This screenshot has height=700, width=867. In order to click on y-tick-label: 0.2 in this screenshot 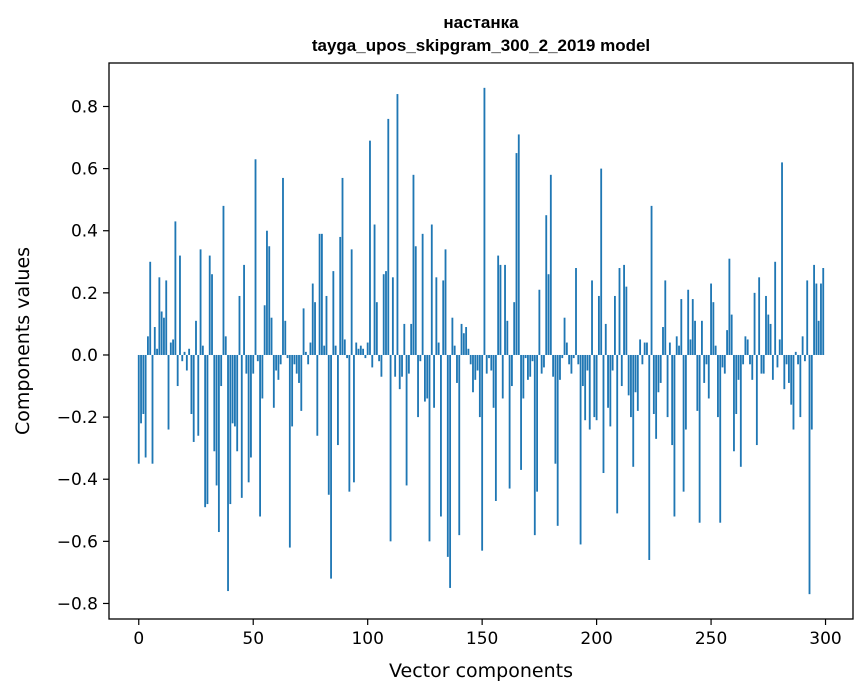, I will do `click(84, 294)`.